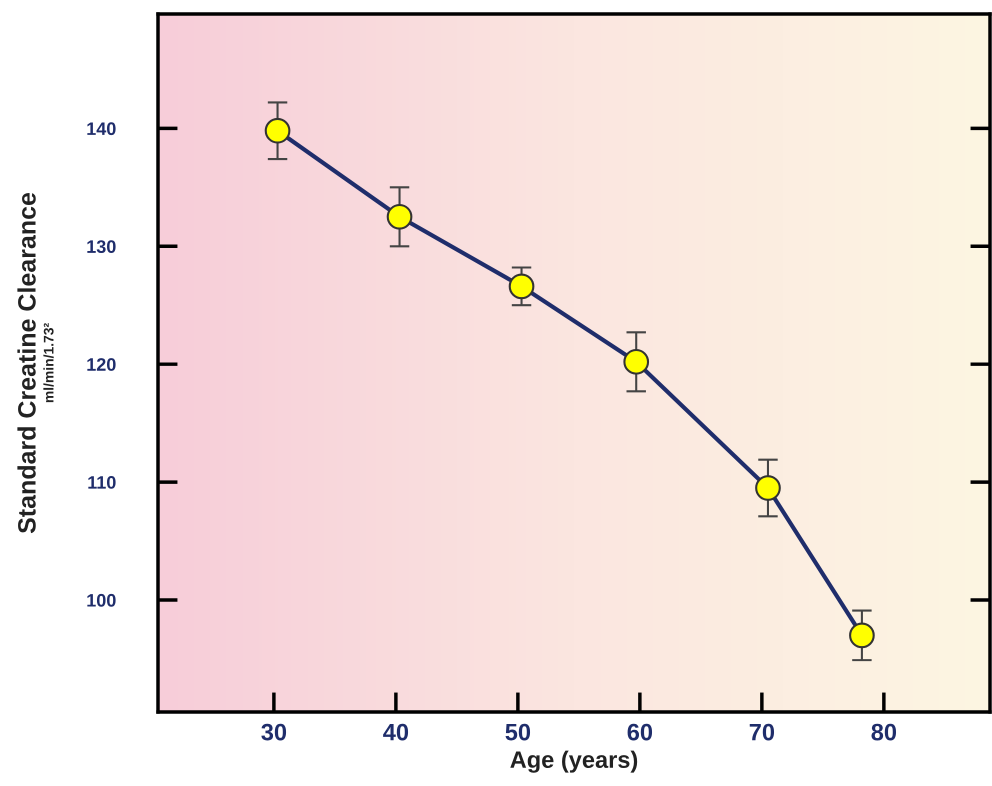 The image size is (992, 786). Describe the element at coordinates (101, 600) in the screenshot. I see `y-tick-label: 100` at that location.